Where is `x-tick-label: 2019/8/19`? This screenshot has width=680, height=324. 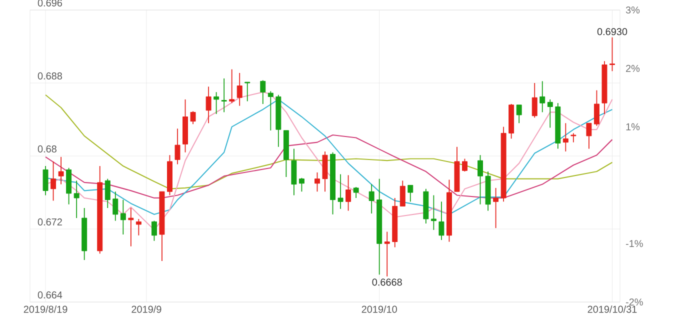 x-tick-label: 2019/8/19 is located at coordinates (46, 309).